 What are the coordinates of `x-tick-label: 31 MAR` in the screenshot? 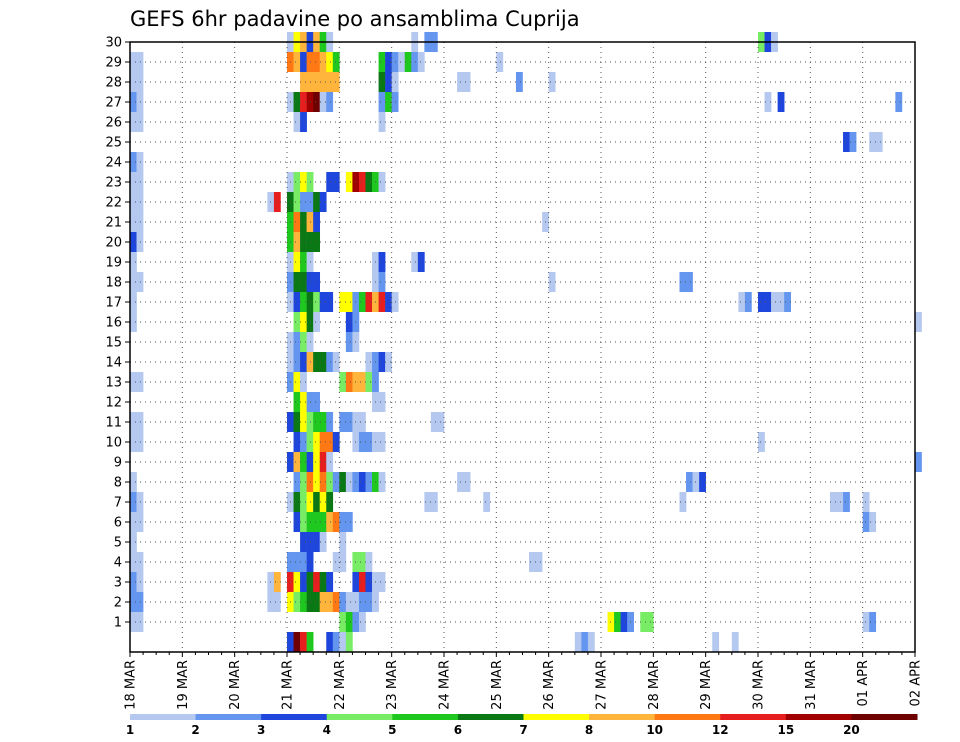 It's located at (811, 685).